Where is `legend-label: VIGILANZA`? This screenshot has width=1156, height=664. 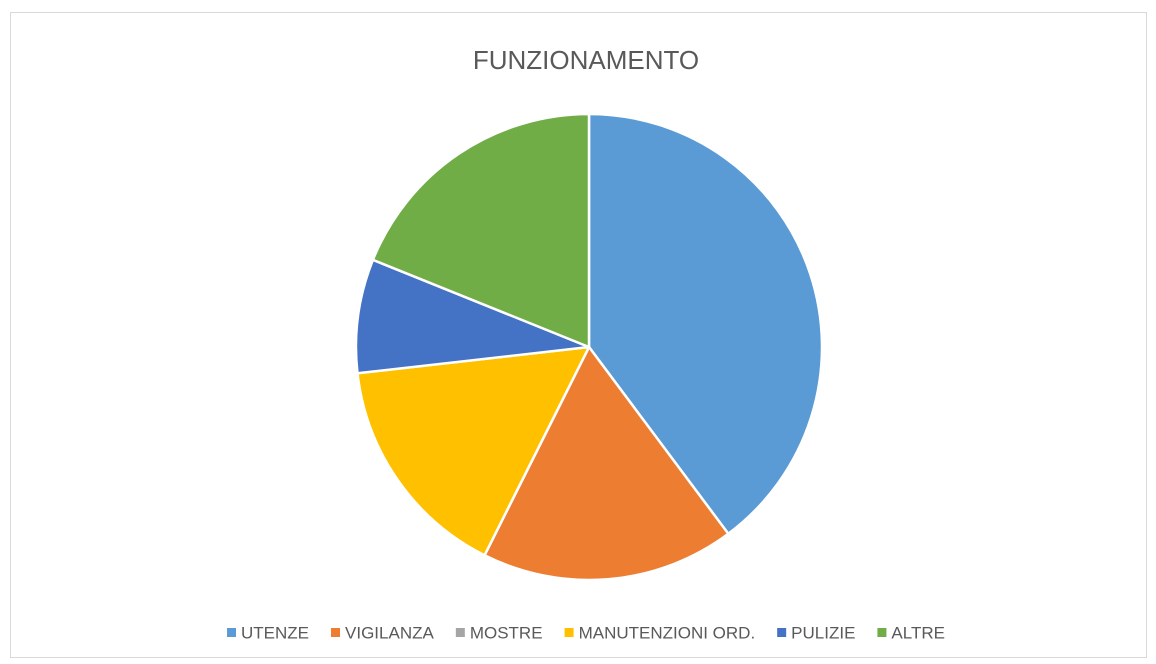 legend-label: VIGILANZA is located at coordinates (389, 632).